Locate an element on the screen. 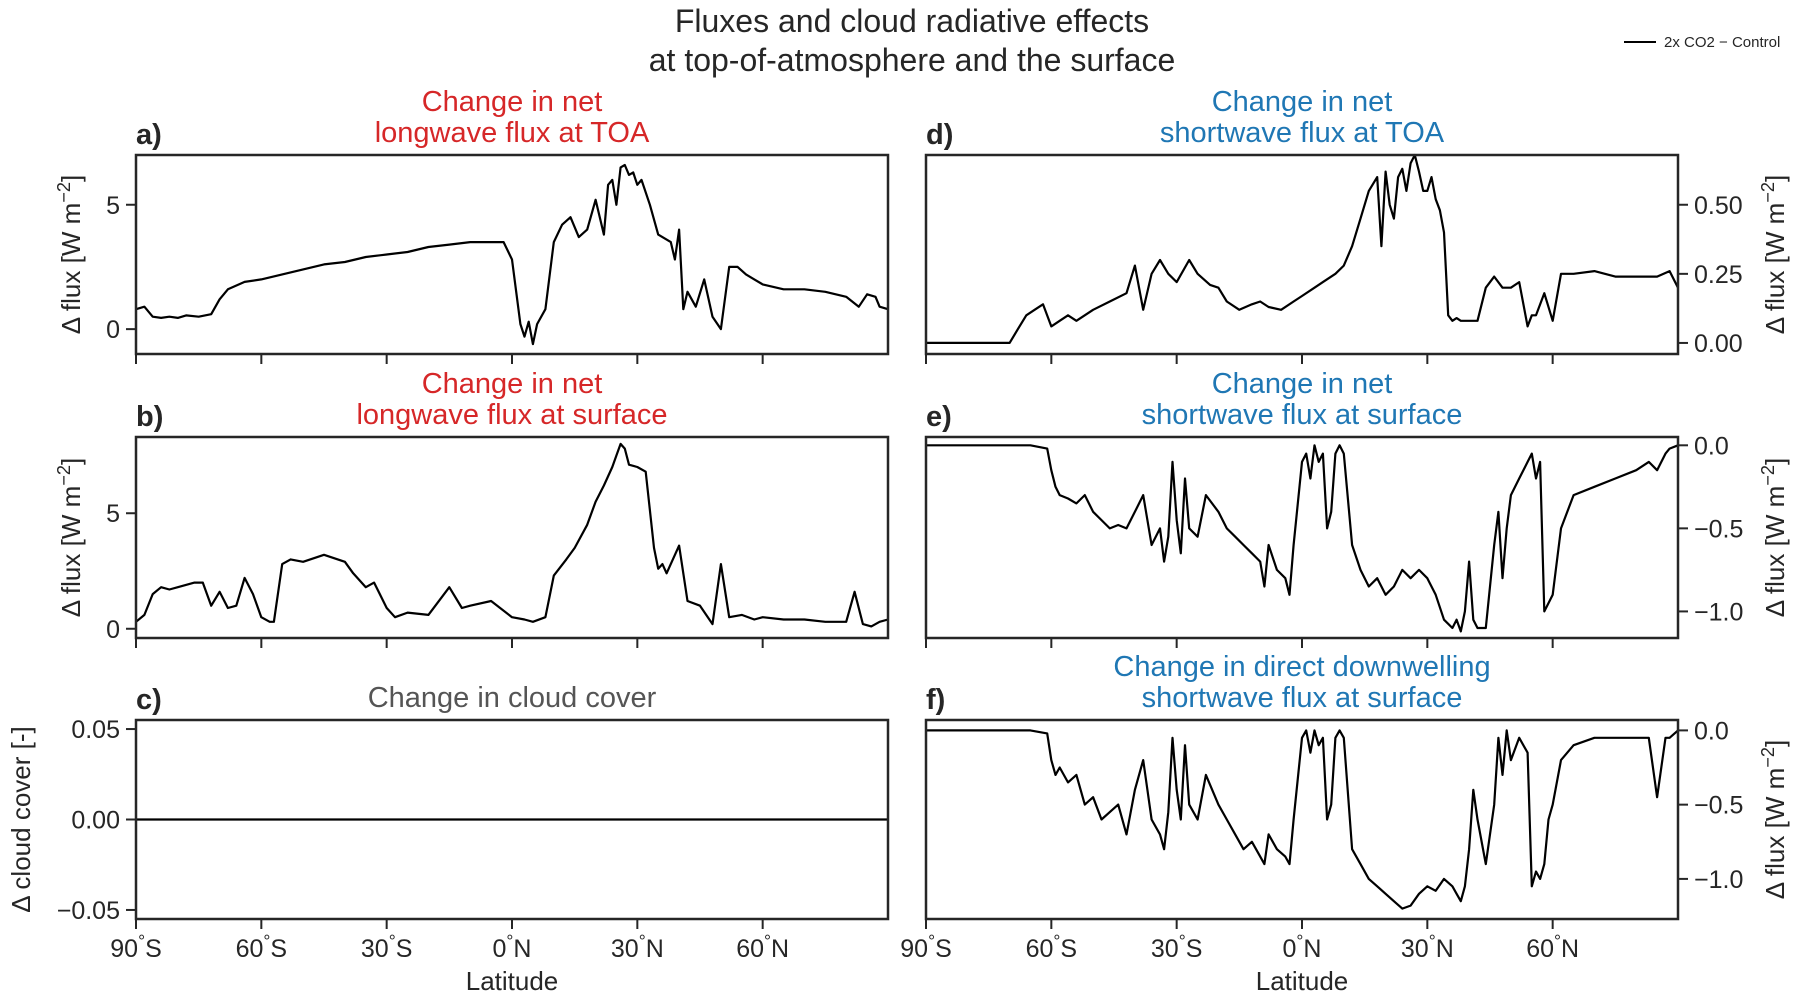 This screenshot has width=1819, height=1003. panel-title-line2: longwave flux at surface is located at coordinates (511, 415).